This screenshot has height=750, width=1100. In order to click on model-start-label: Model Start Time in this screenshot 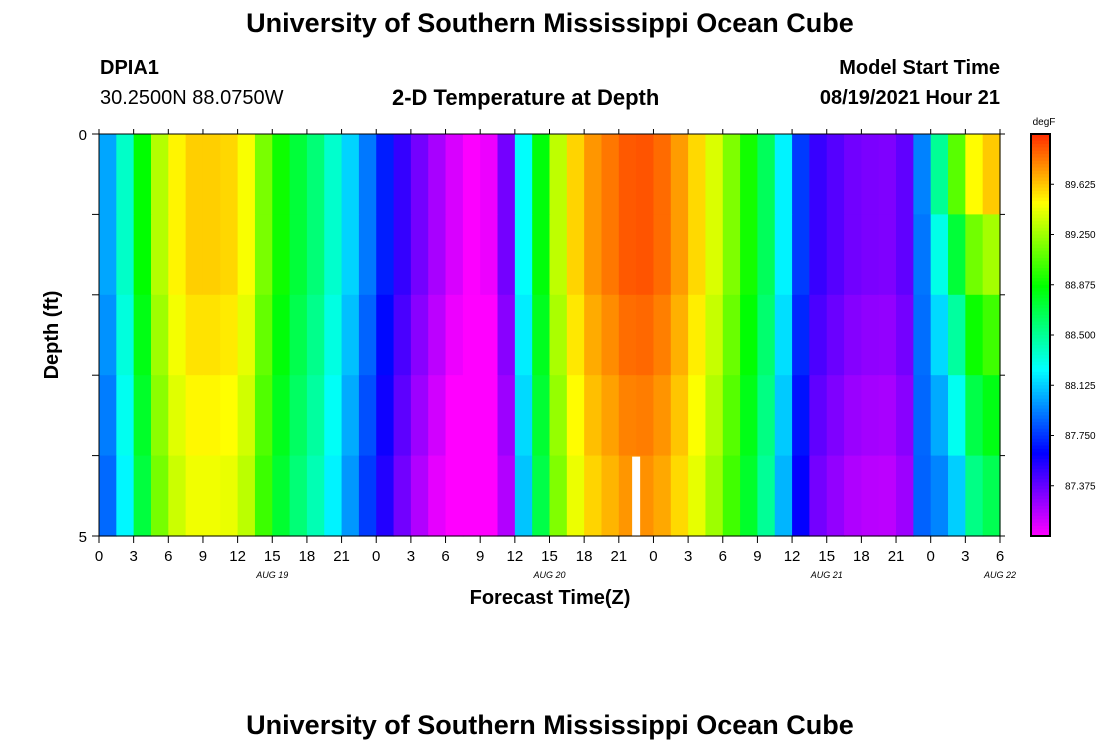, I will do `click(919, 68)`.